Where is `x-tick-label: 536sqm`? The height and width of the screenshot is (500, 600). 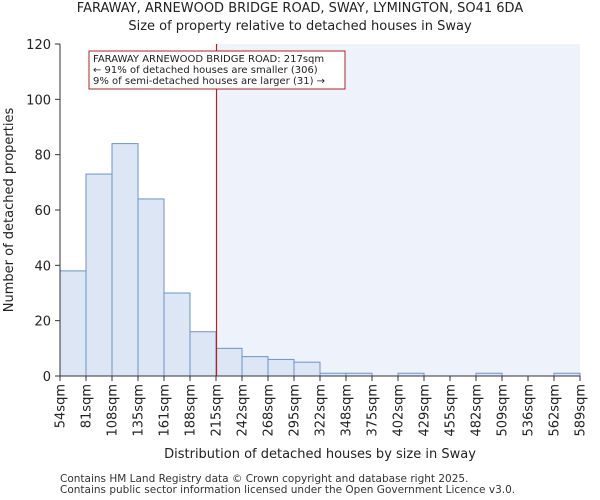 x-tick-label: 536sqm is located at coordinates (529, 410).